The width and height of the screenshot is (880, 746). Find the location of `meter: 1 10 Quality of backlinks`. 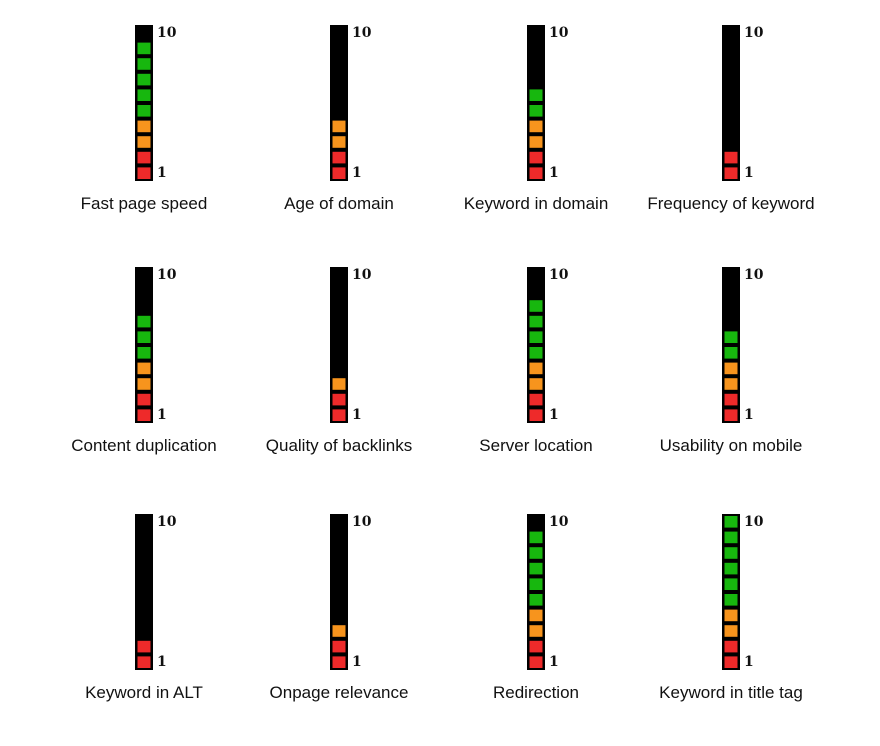

meter: 1 10 Quality of backlinks is located at coordinates (339, 361).